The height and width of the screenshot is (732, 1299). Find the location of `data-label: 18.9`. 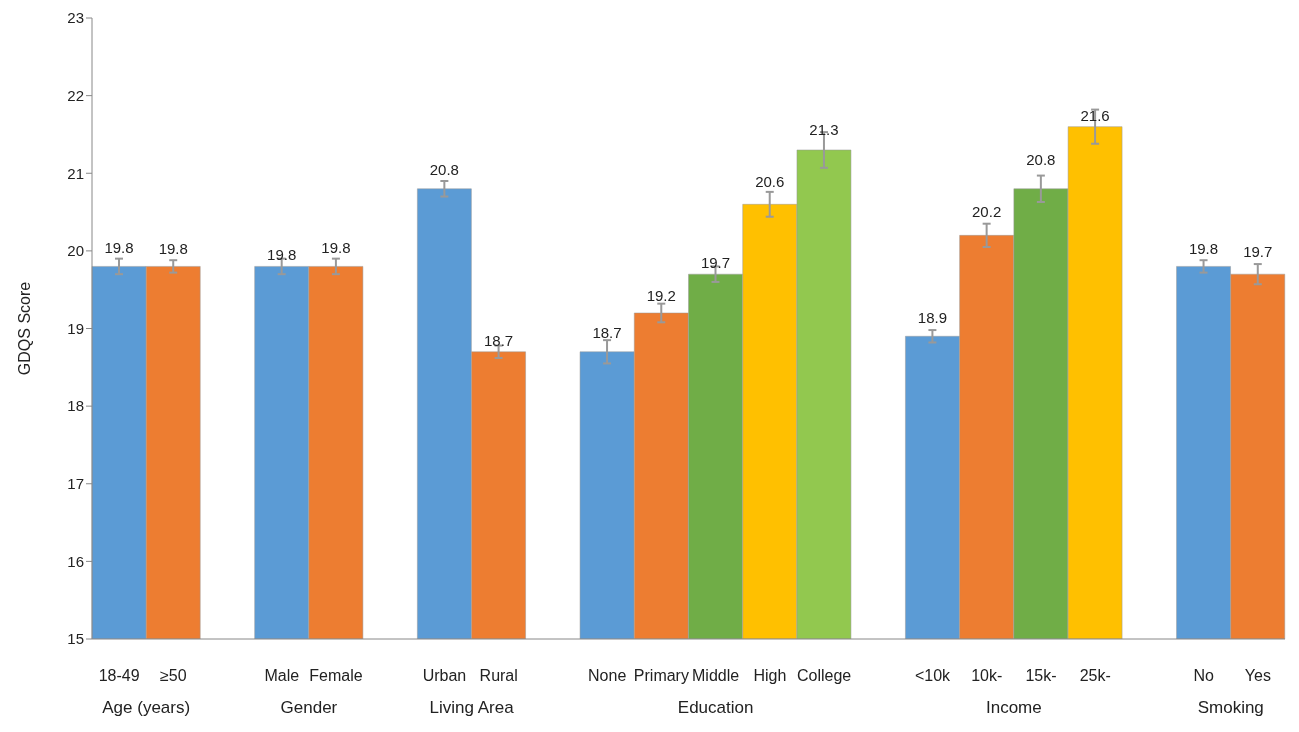

data-label: 18.9 is located at coordinates (932, 317).